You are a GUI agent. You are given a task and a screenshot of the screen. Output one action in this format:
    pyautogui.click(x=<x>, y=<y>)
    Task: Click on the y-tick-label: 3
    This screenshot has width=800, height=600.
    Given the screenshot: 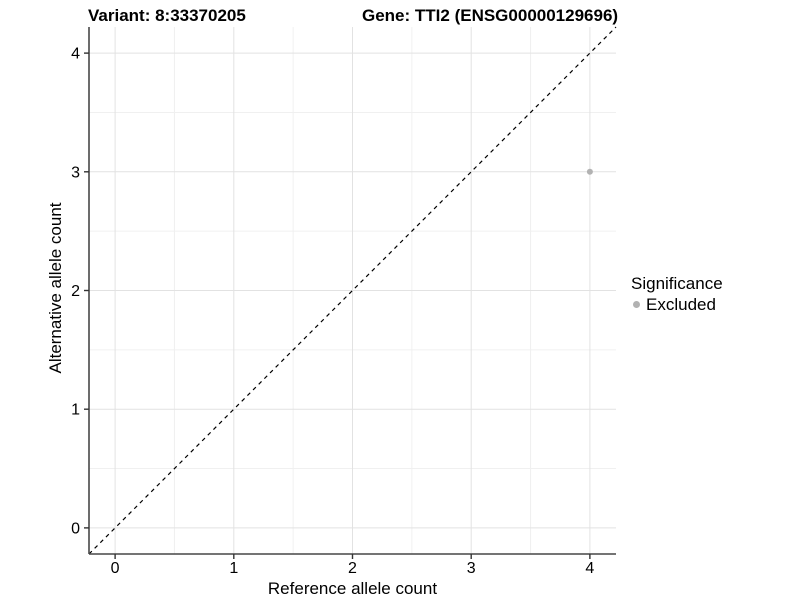 What is the action you would take?
    pyautogui.click(x=75, y=172)
    